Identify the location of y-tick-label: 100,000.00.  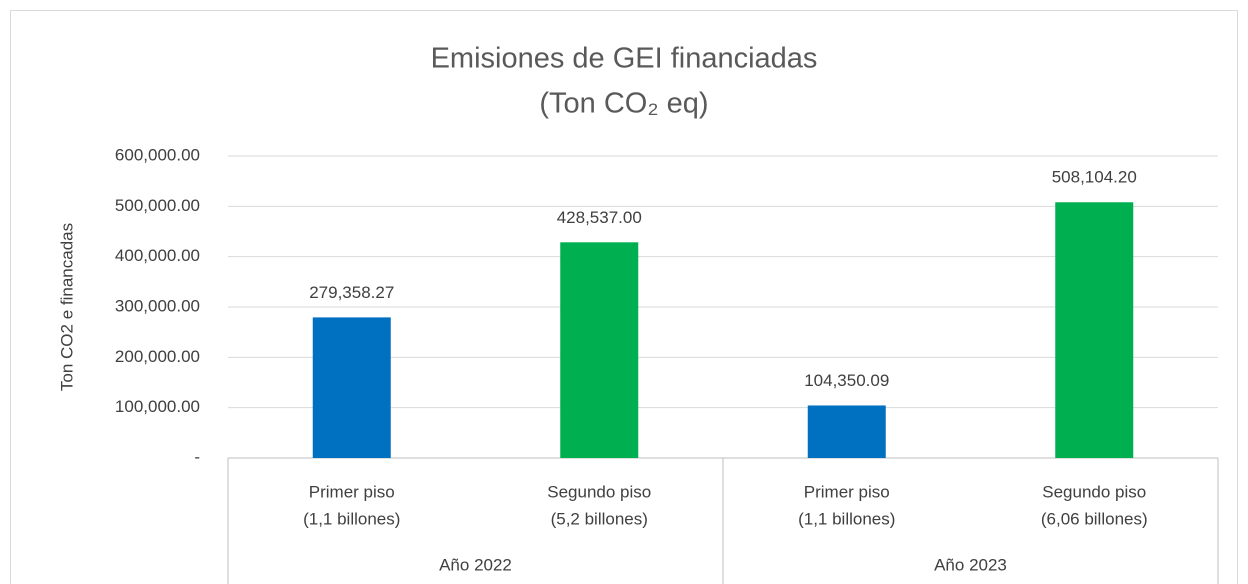
(157, 406).